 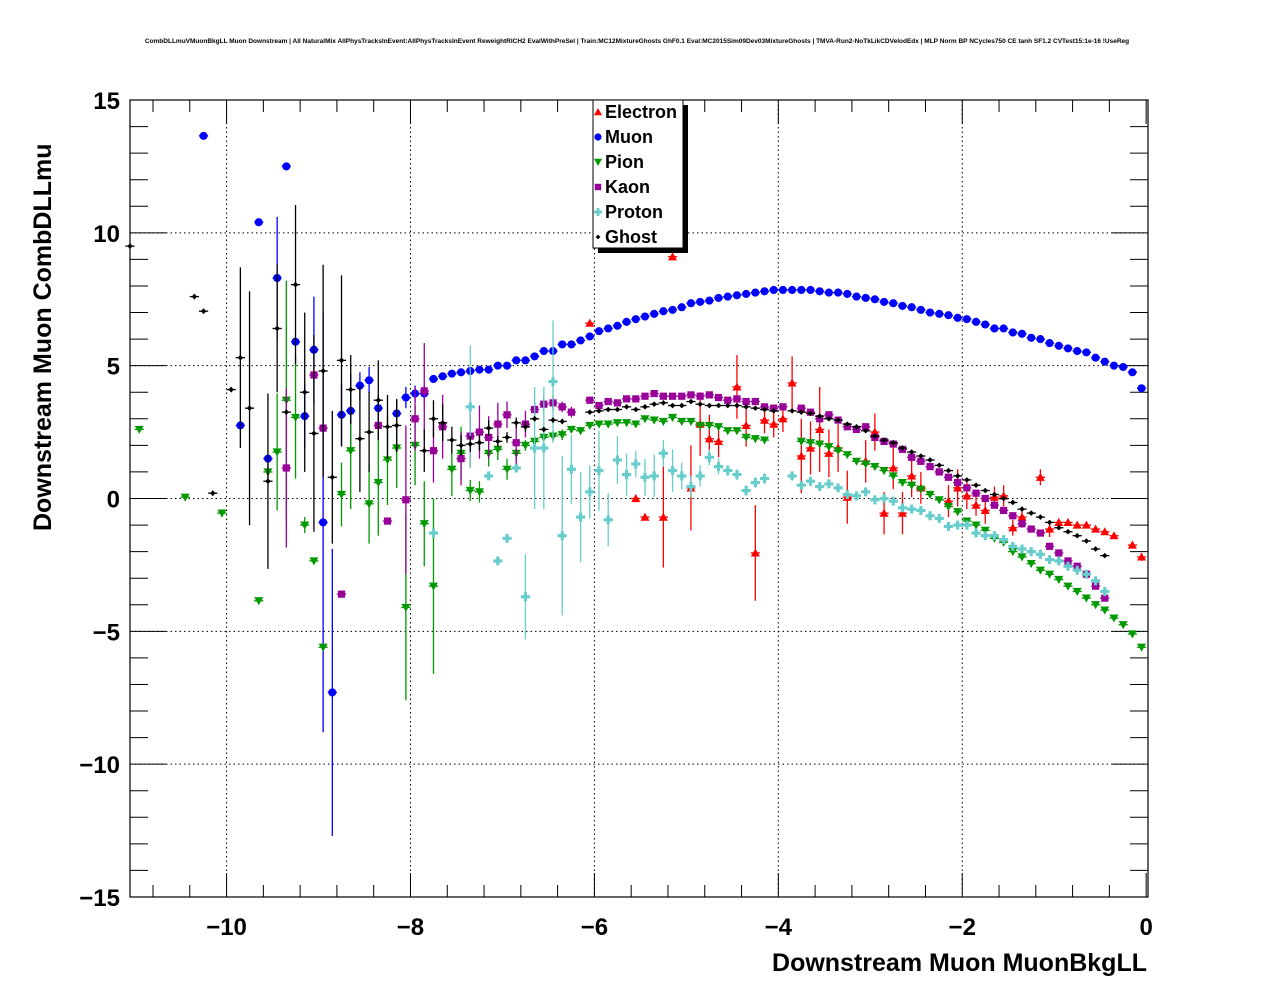 What do you see at coordinates (598, 187) in the screenshot?
I see `legend-marker-kaon` at bounding box center [598, 187].